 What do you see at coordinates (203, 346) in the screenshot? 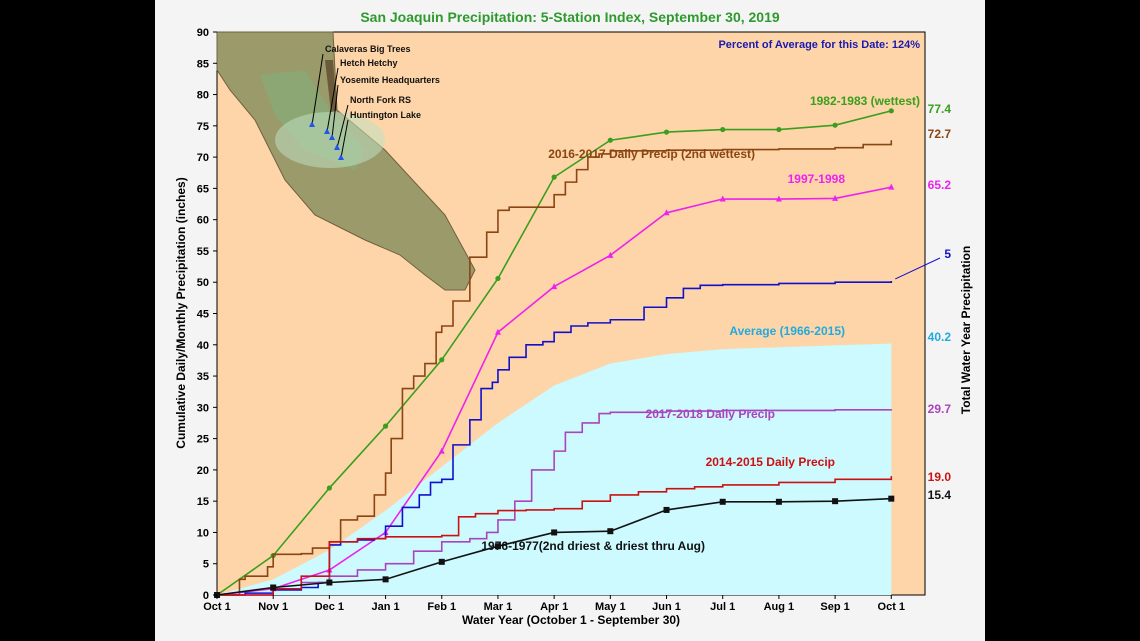
I see `y-tick-label-8: 40` at bounding box center [203, 346].